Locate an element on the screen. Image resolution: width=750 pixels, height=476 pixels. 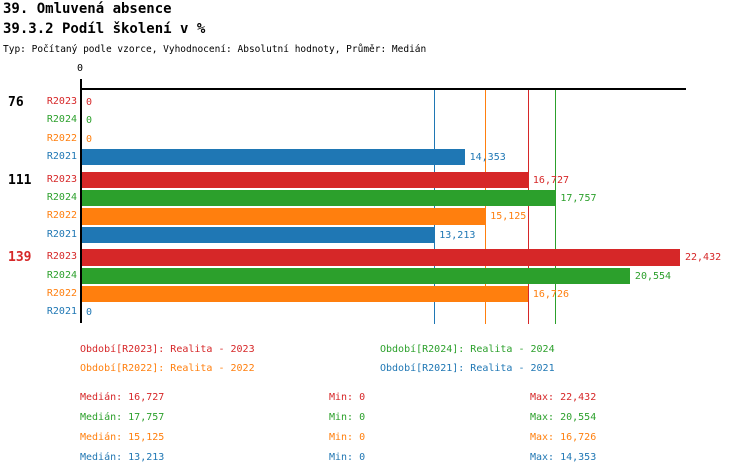
bar-row-76-r2023: 76 R2023 0 is located at coordinates (375, 102).